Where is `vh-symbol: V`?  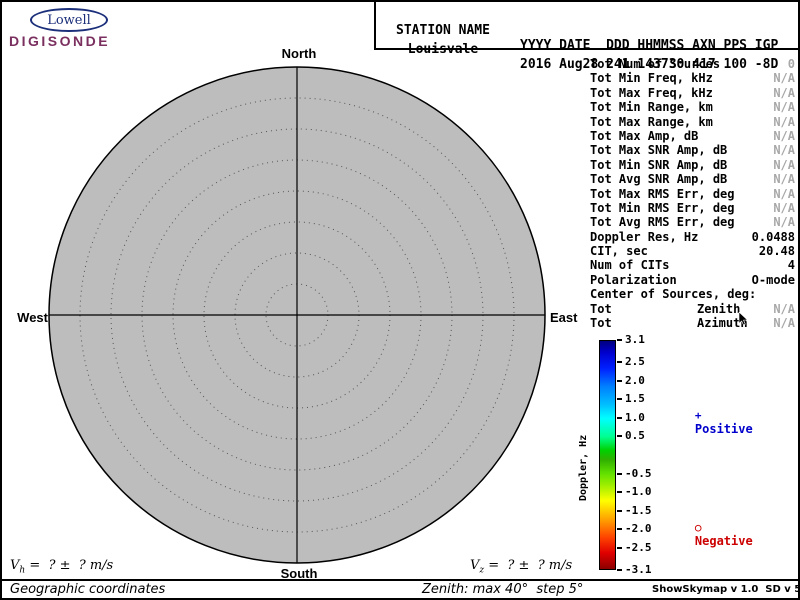
vh-symbol: V is located at coordinates (15, 565).